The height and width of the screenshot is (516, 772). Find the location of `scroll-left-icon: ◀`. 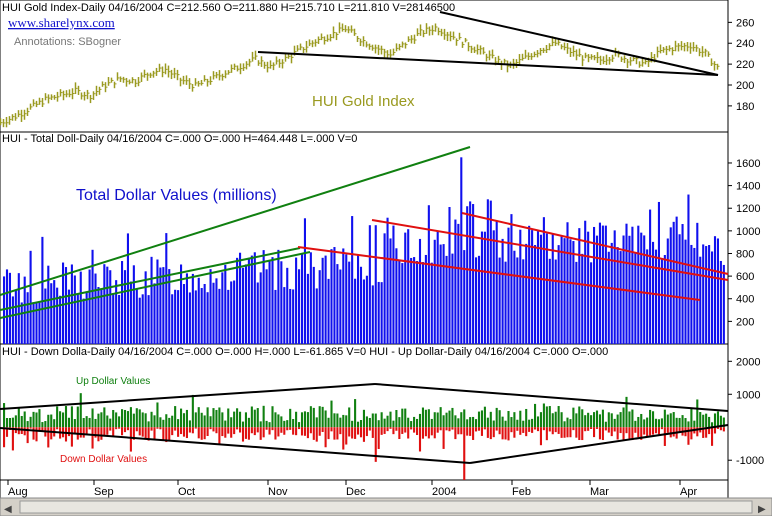

scroll-left-icon: ◀ is located at coordinates (8, 509).